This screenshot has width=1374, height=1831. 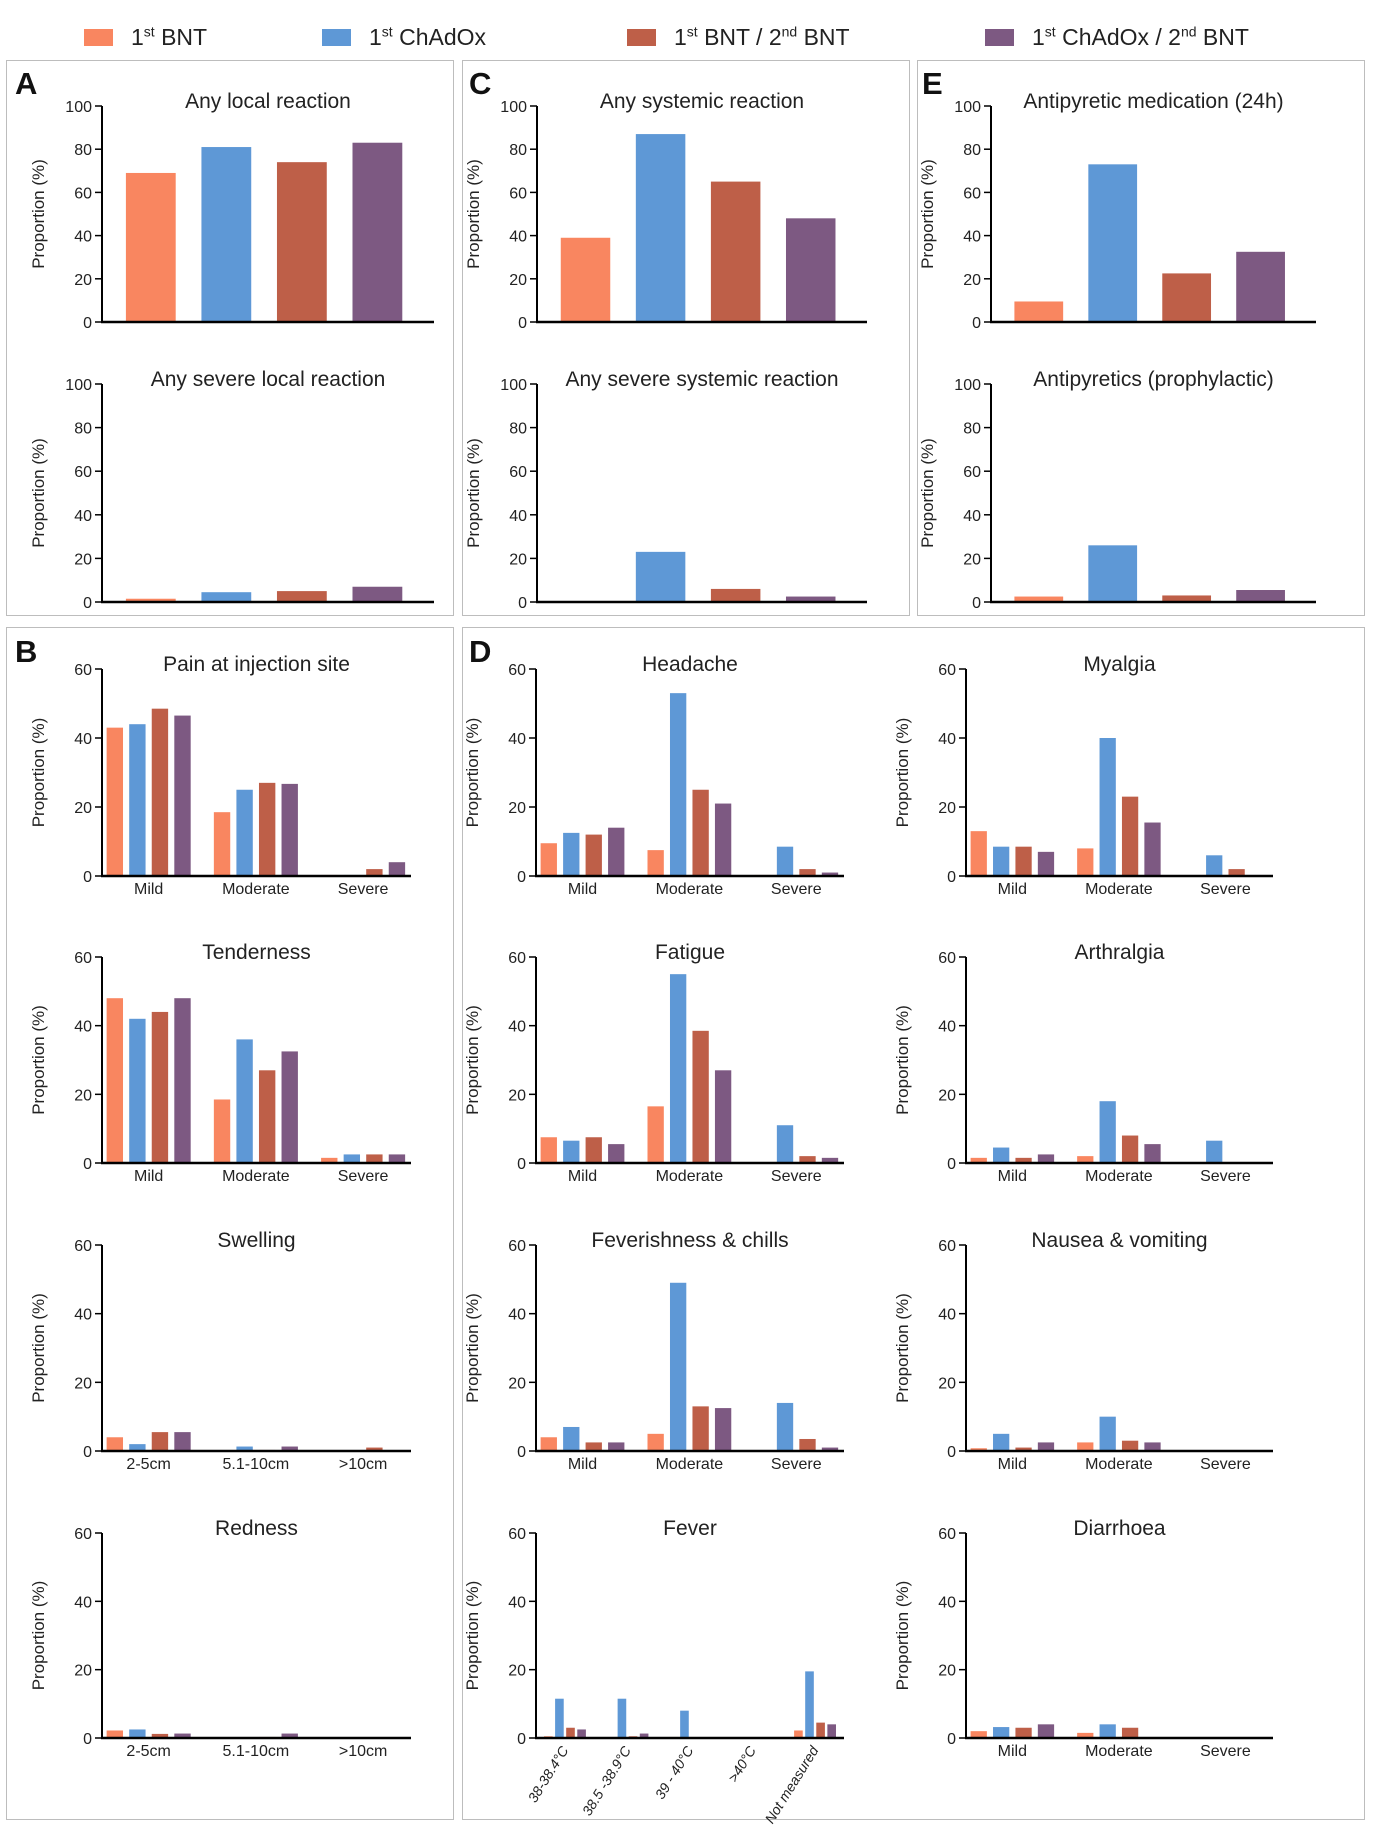 I want to click on chart-title: Swelling, so click(x=256, y=1240).